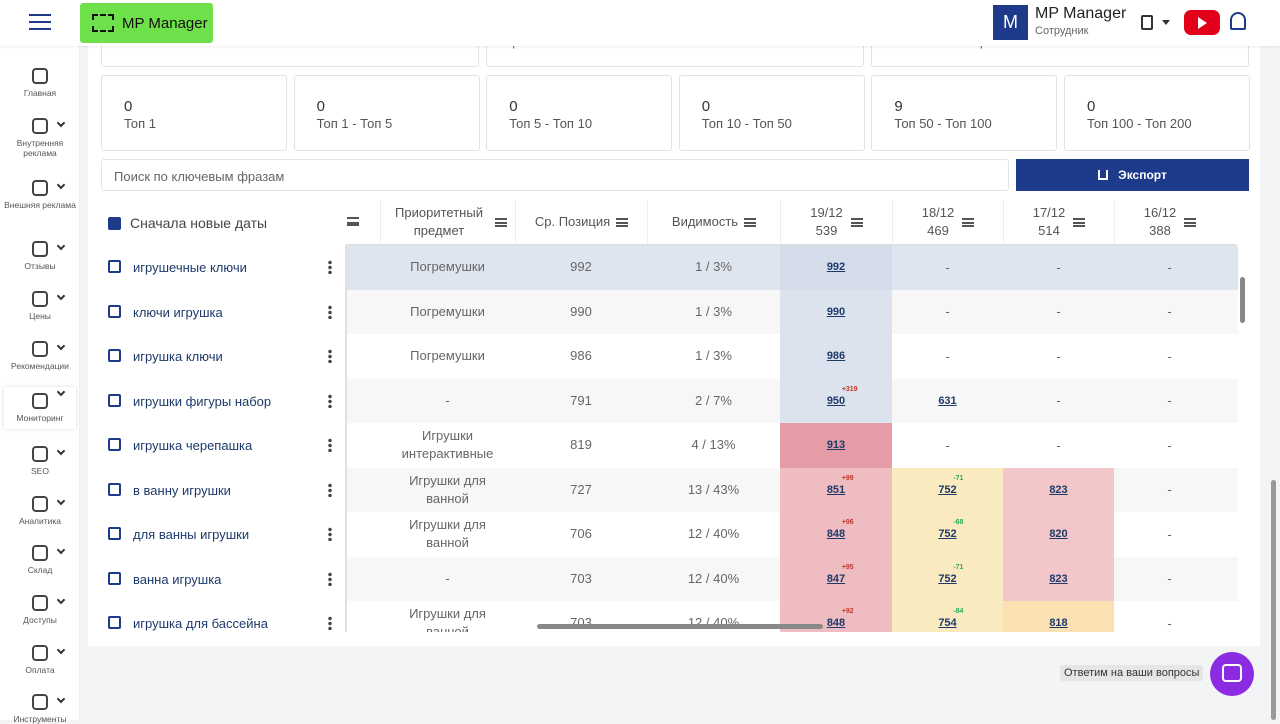 The height and width of the screenshot is (724, 1280). Describe the element at coordinates (178, 356) in the screenshot. I see `phrase: игрушка ключи` at that location.